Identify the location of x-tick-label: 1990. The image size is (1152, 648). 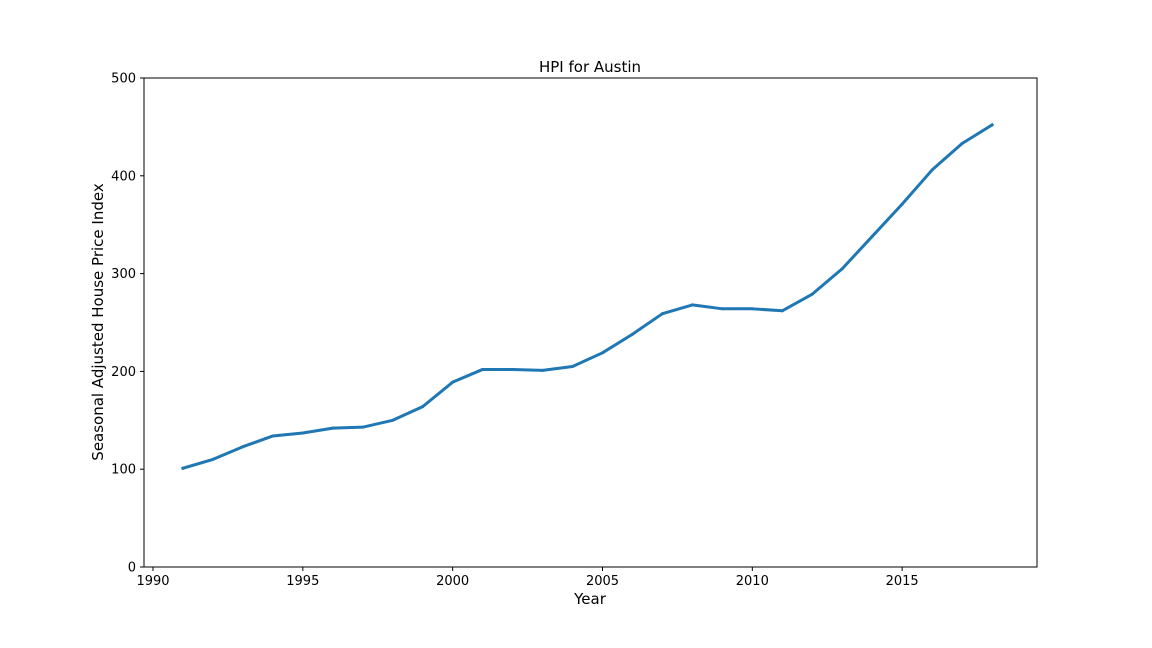
(152, 581).